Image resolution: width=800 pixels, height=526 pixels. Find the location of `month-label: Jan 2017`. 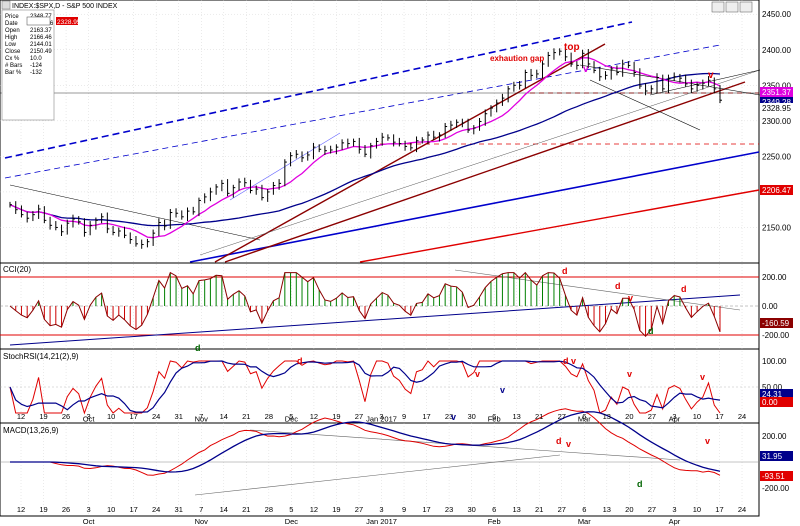

month-label: Jan 2017 is located at coordinates (381, 521).